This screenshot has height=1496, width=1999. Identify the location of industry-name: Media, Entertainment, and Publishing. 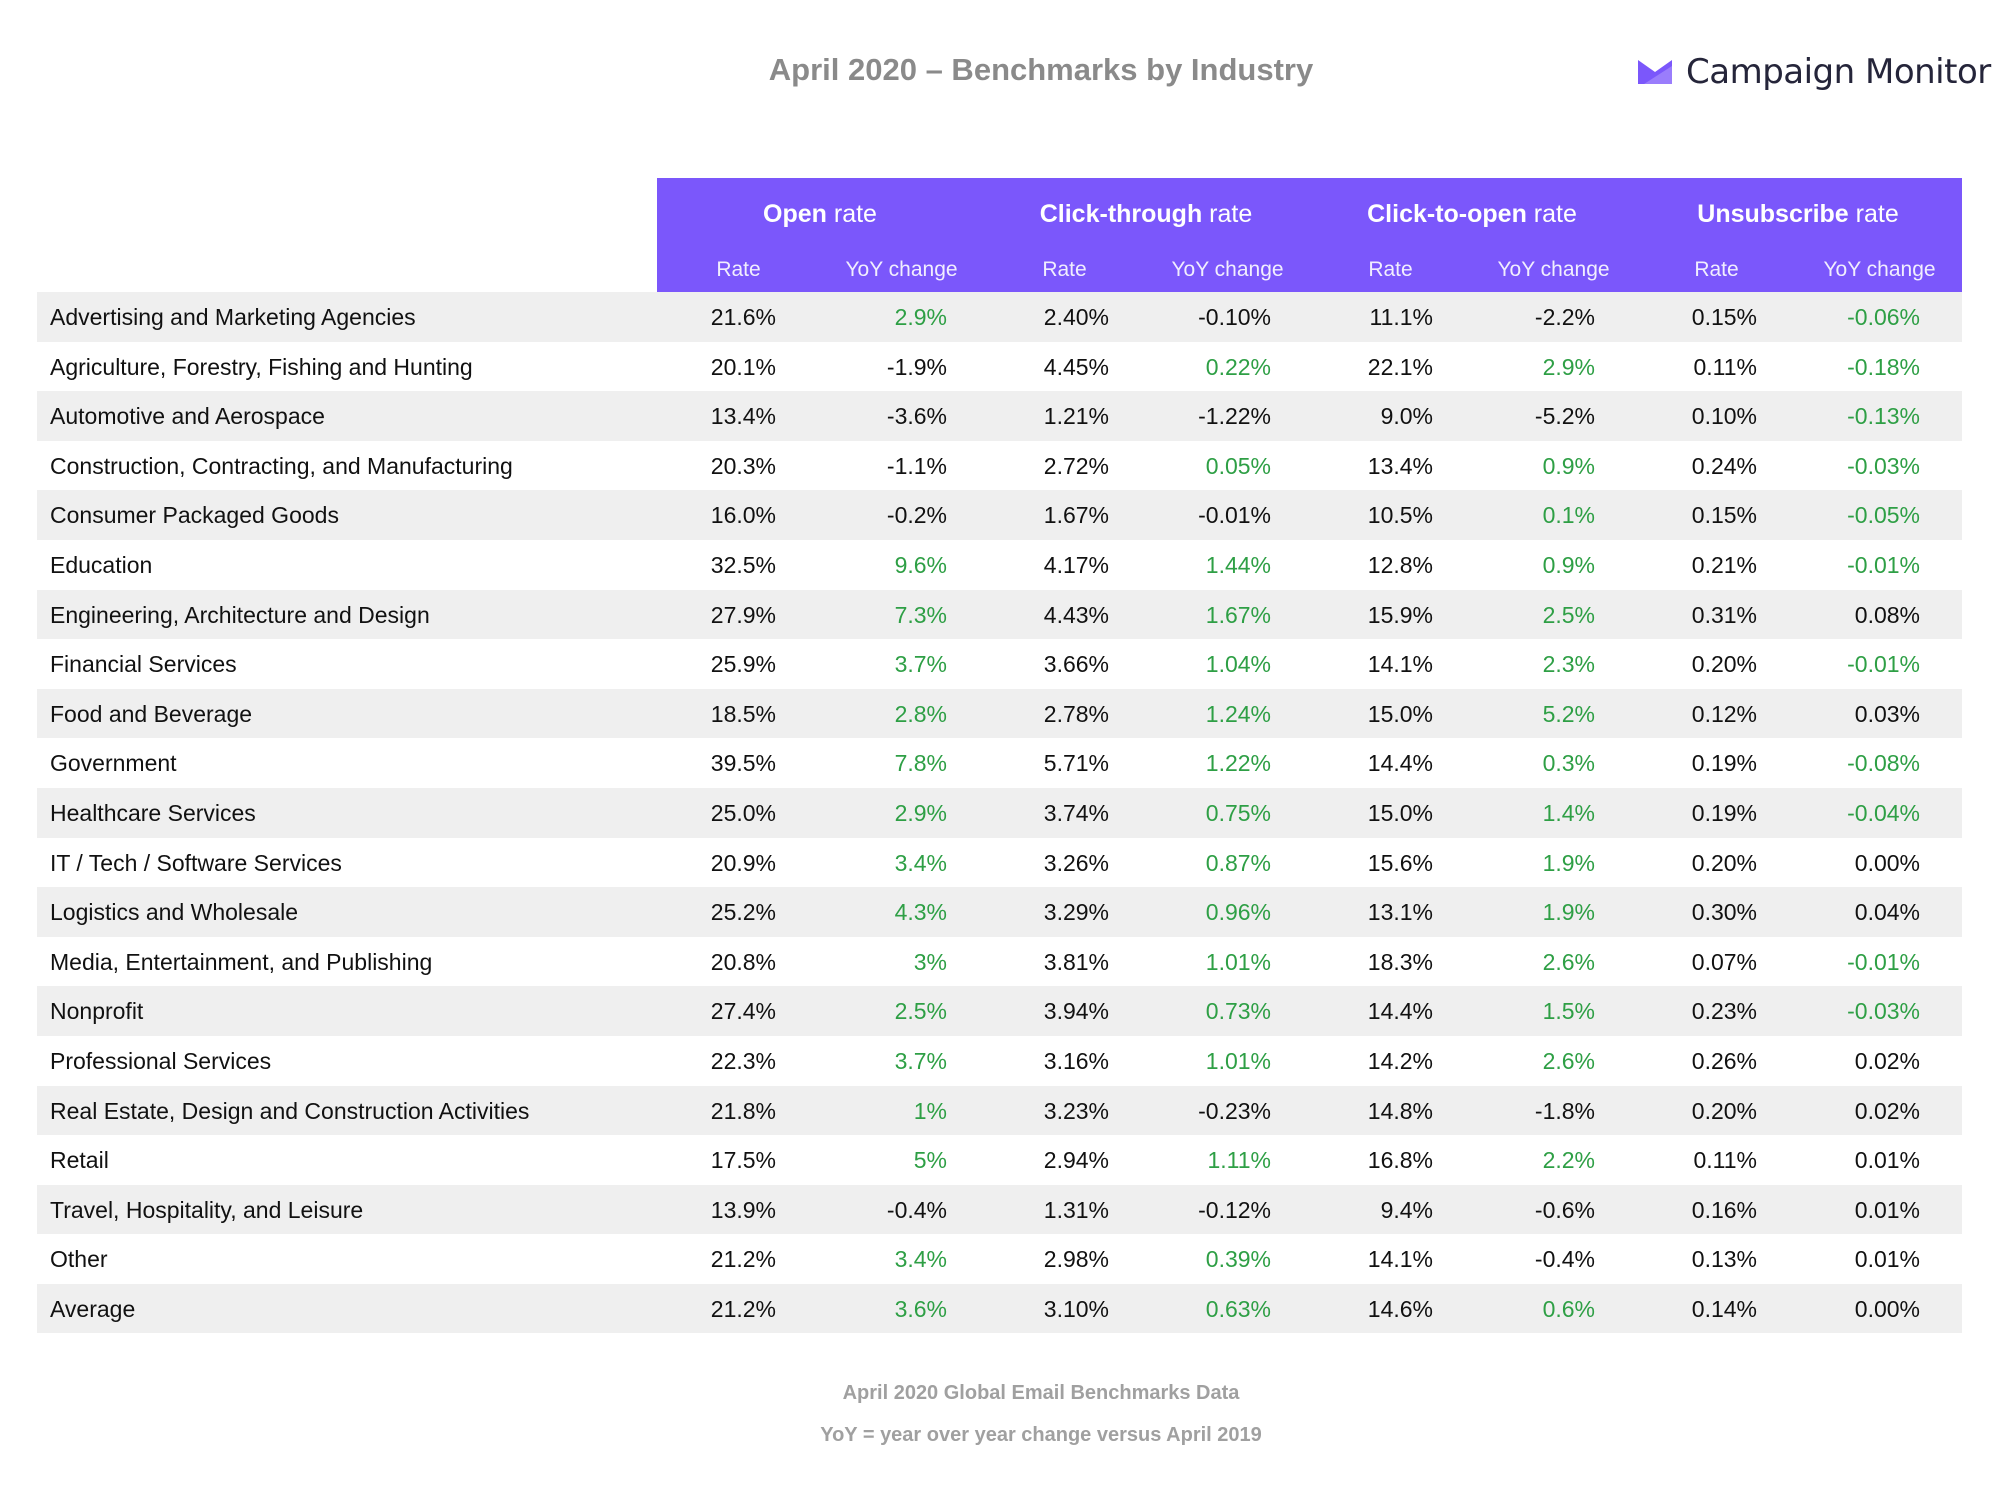
(241, 961).